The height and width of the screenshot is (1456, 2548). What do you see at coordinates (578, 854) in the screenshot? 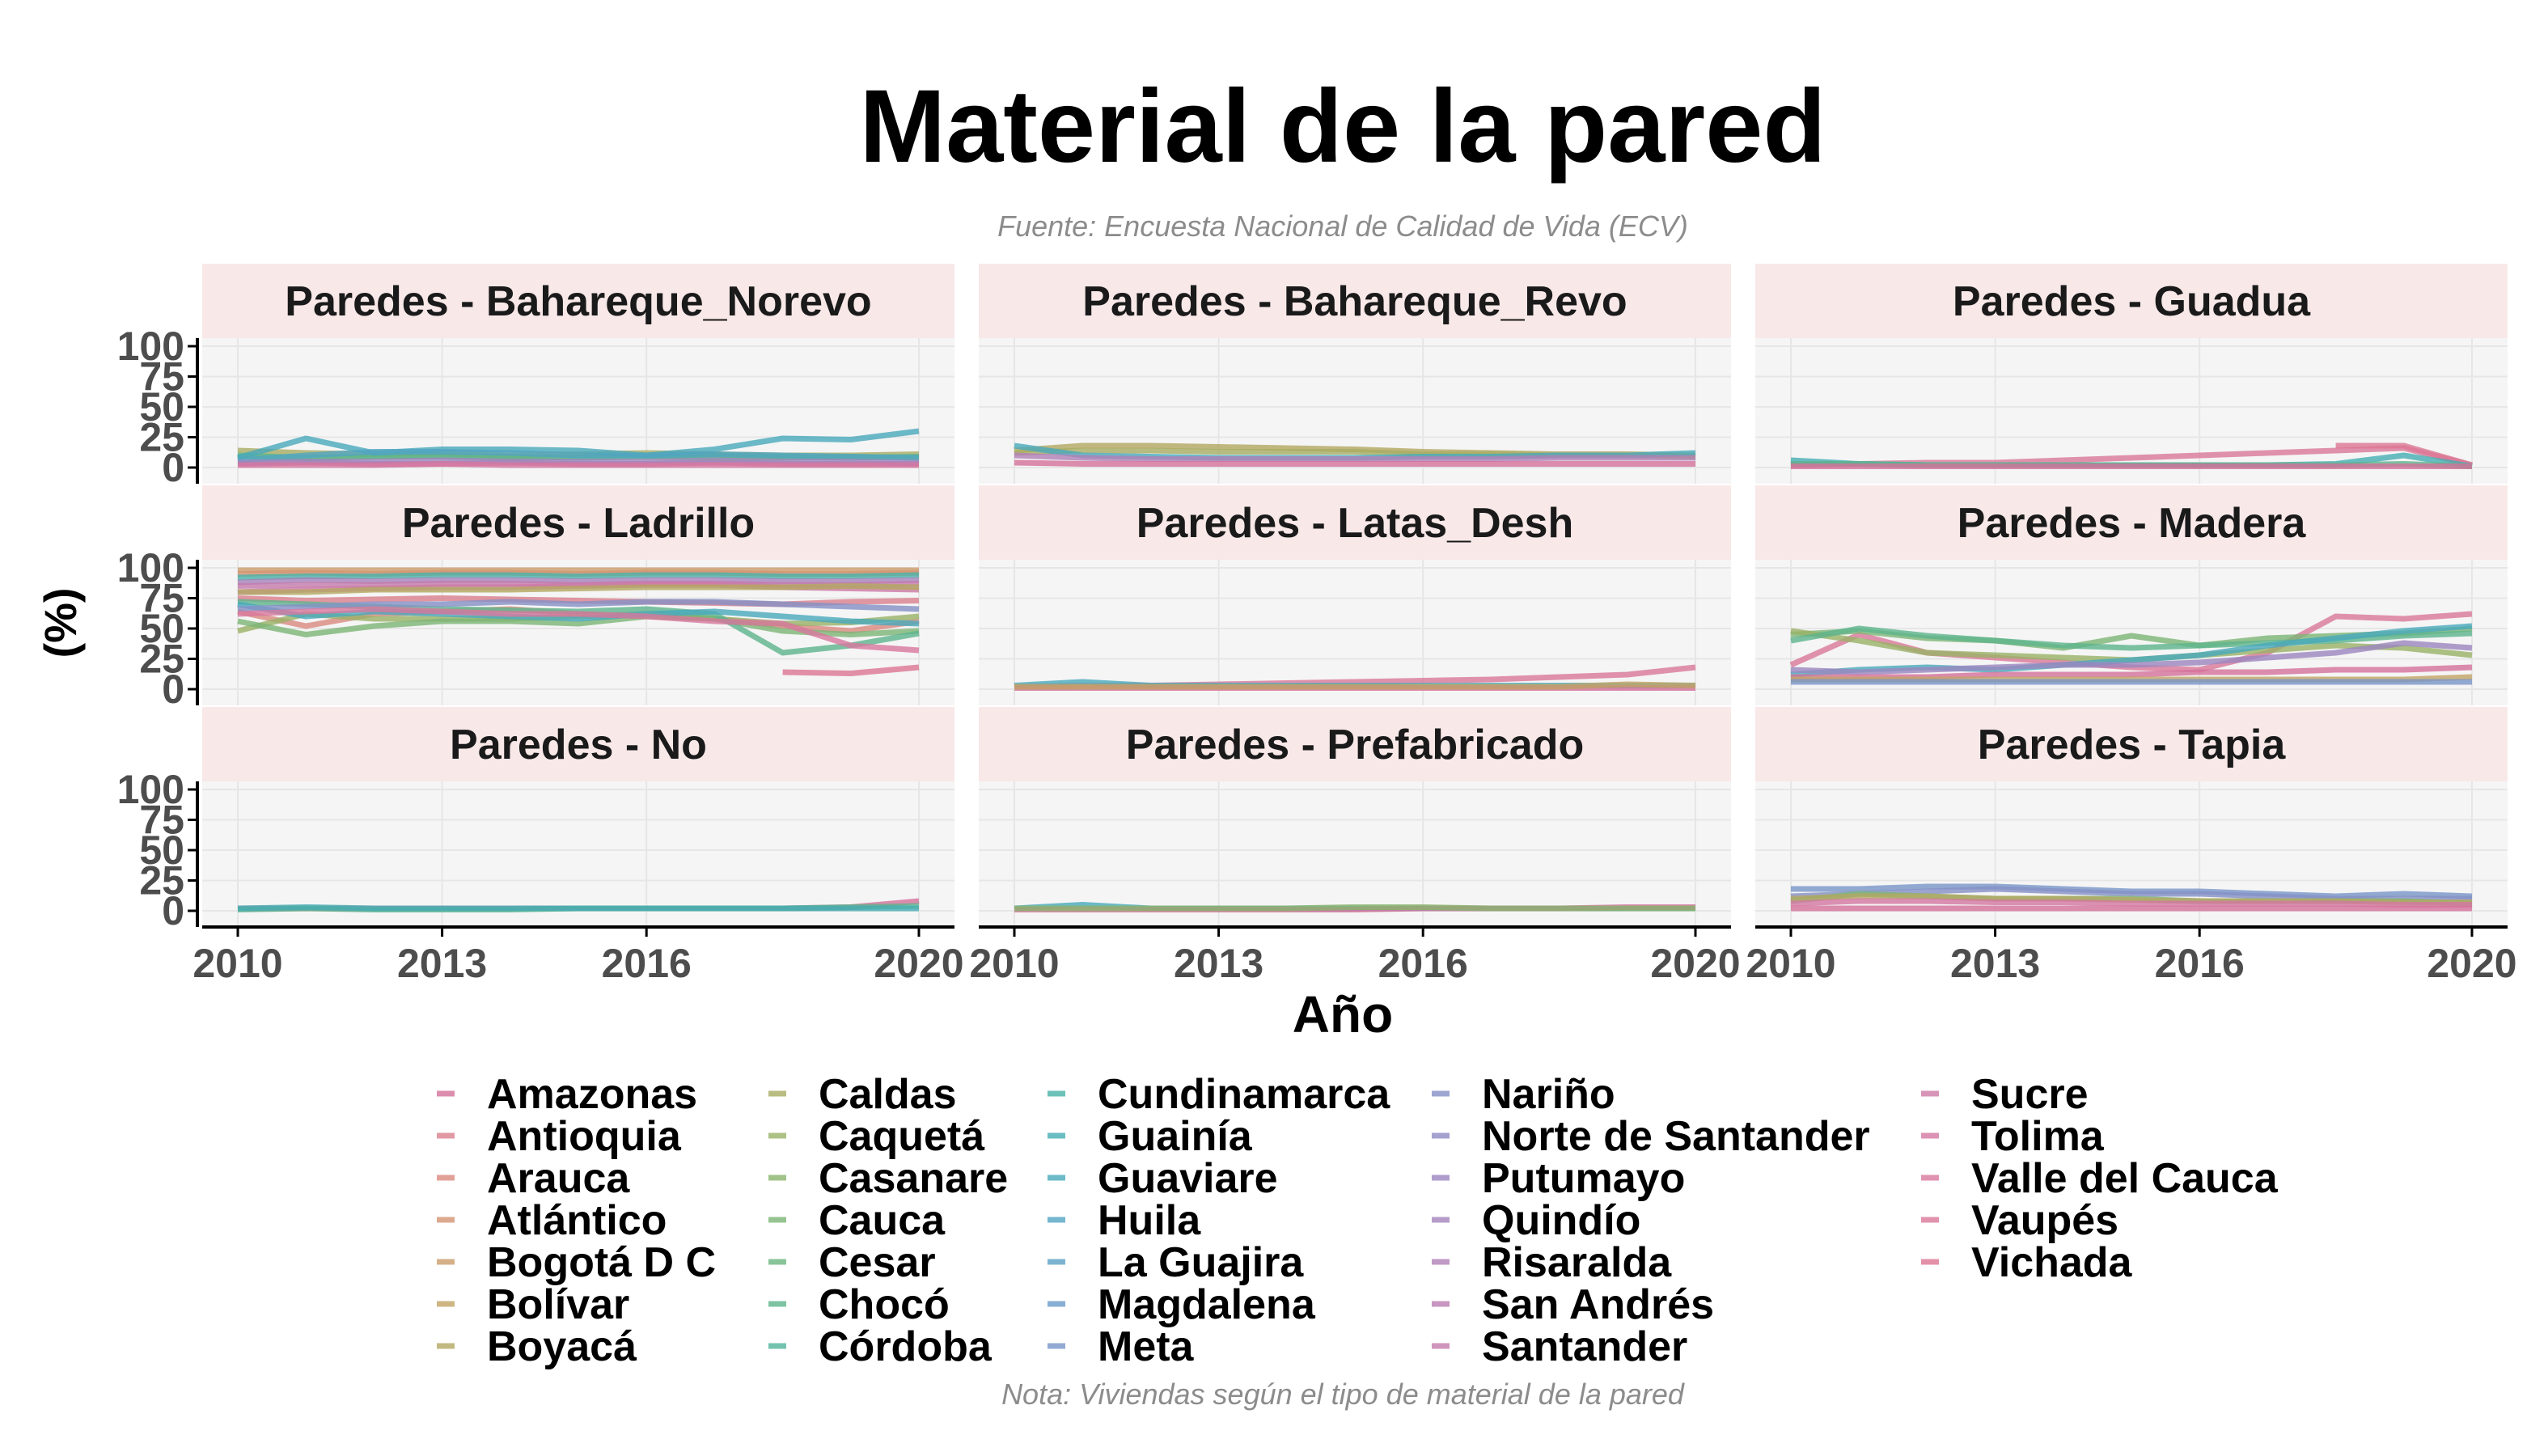
I see `plot-background` at bounding box center [578, 854].